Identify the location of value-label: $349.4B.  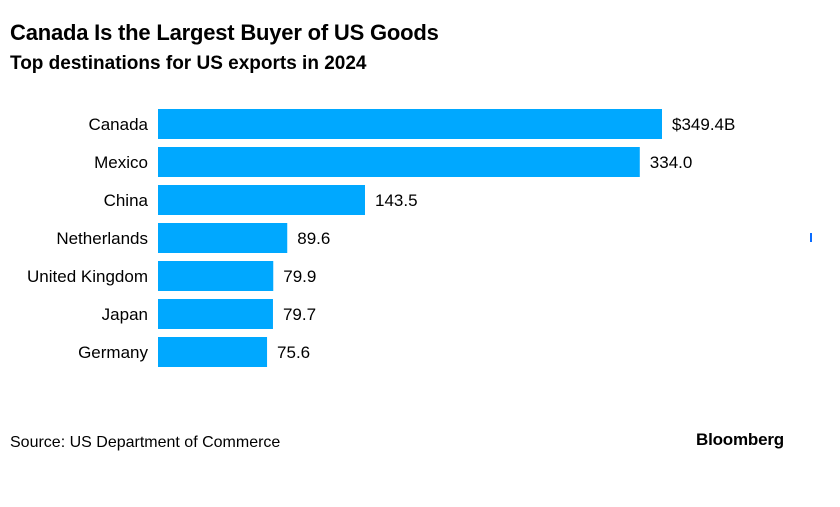
(703, 124).